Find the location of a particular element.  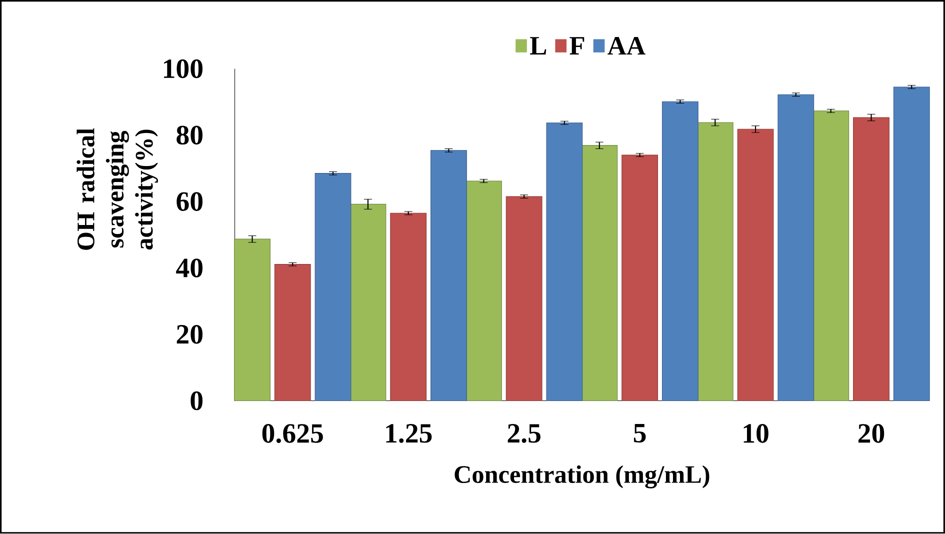

x-axis-title: Concentration (mg/mL) is located at coordinates (582, 477).